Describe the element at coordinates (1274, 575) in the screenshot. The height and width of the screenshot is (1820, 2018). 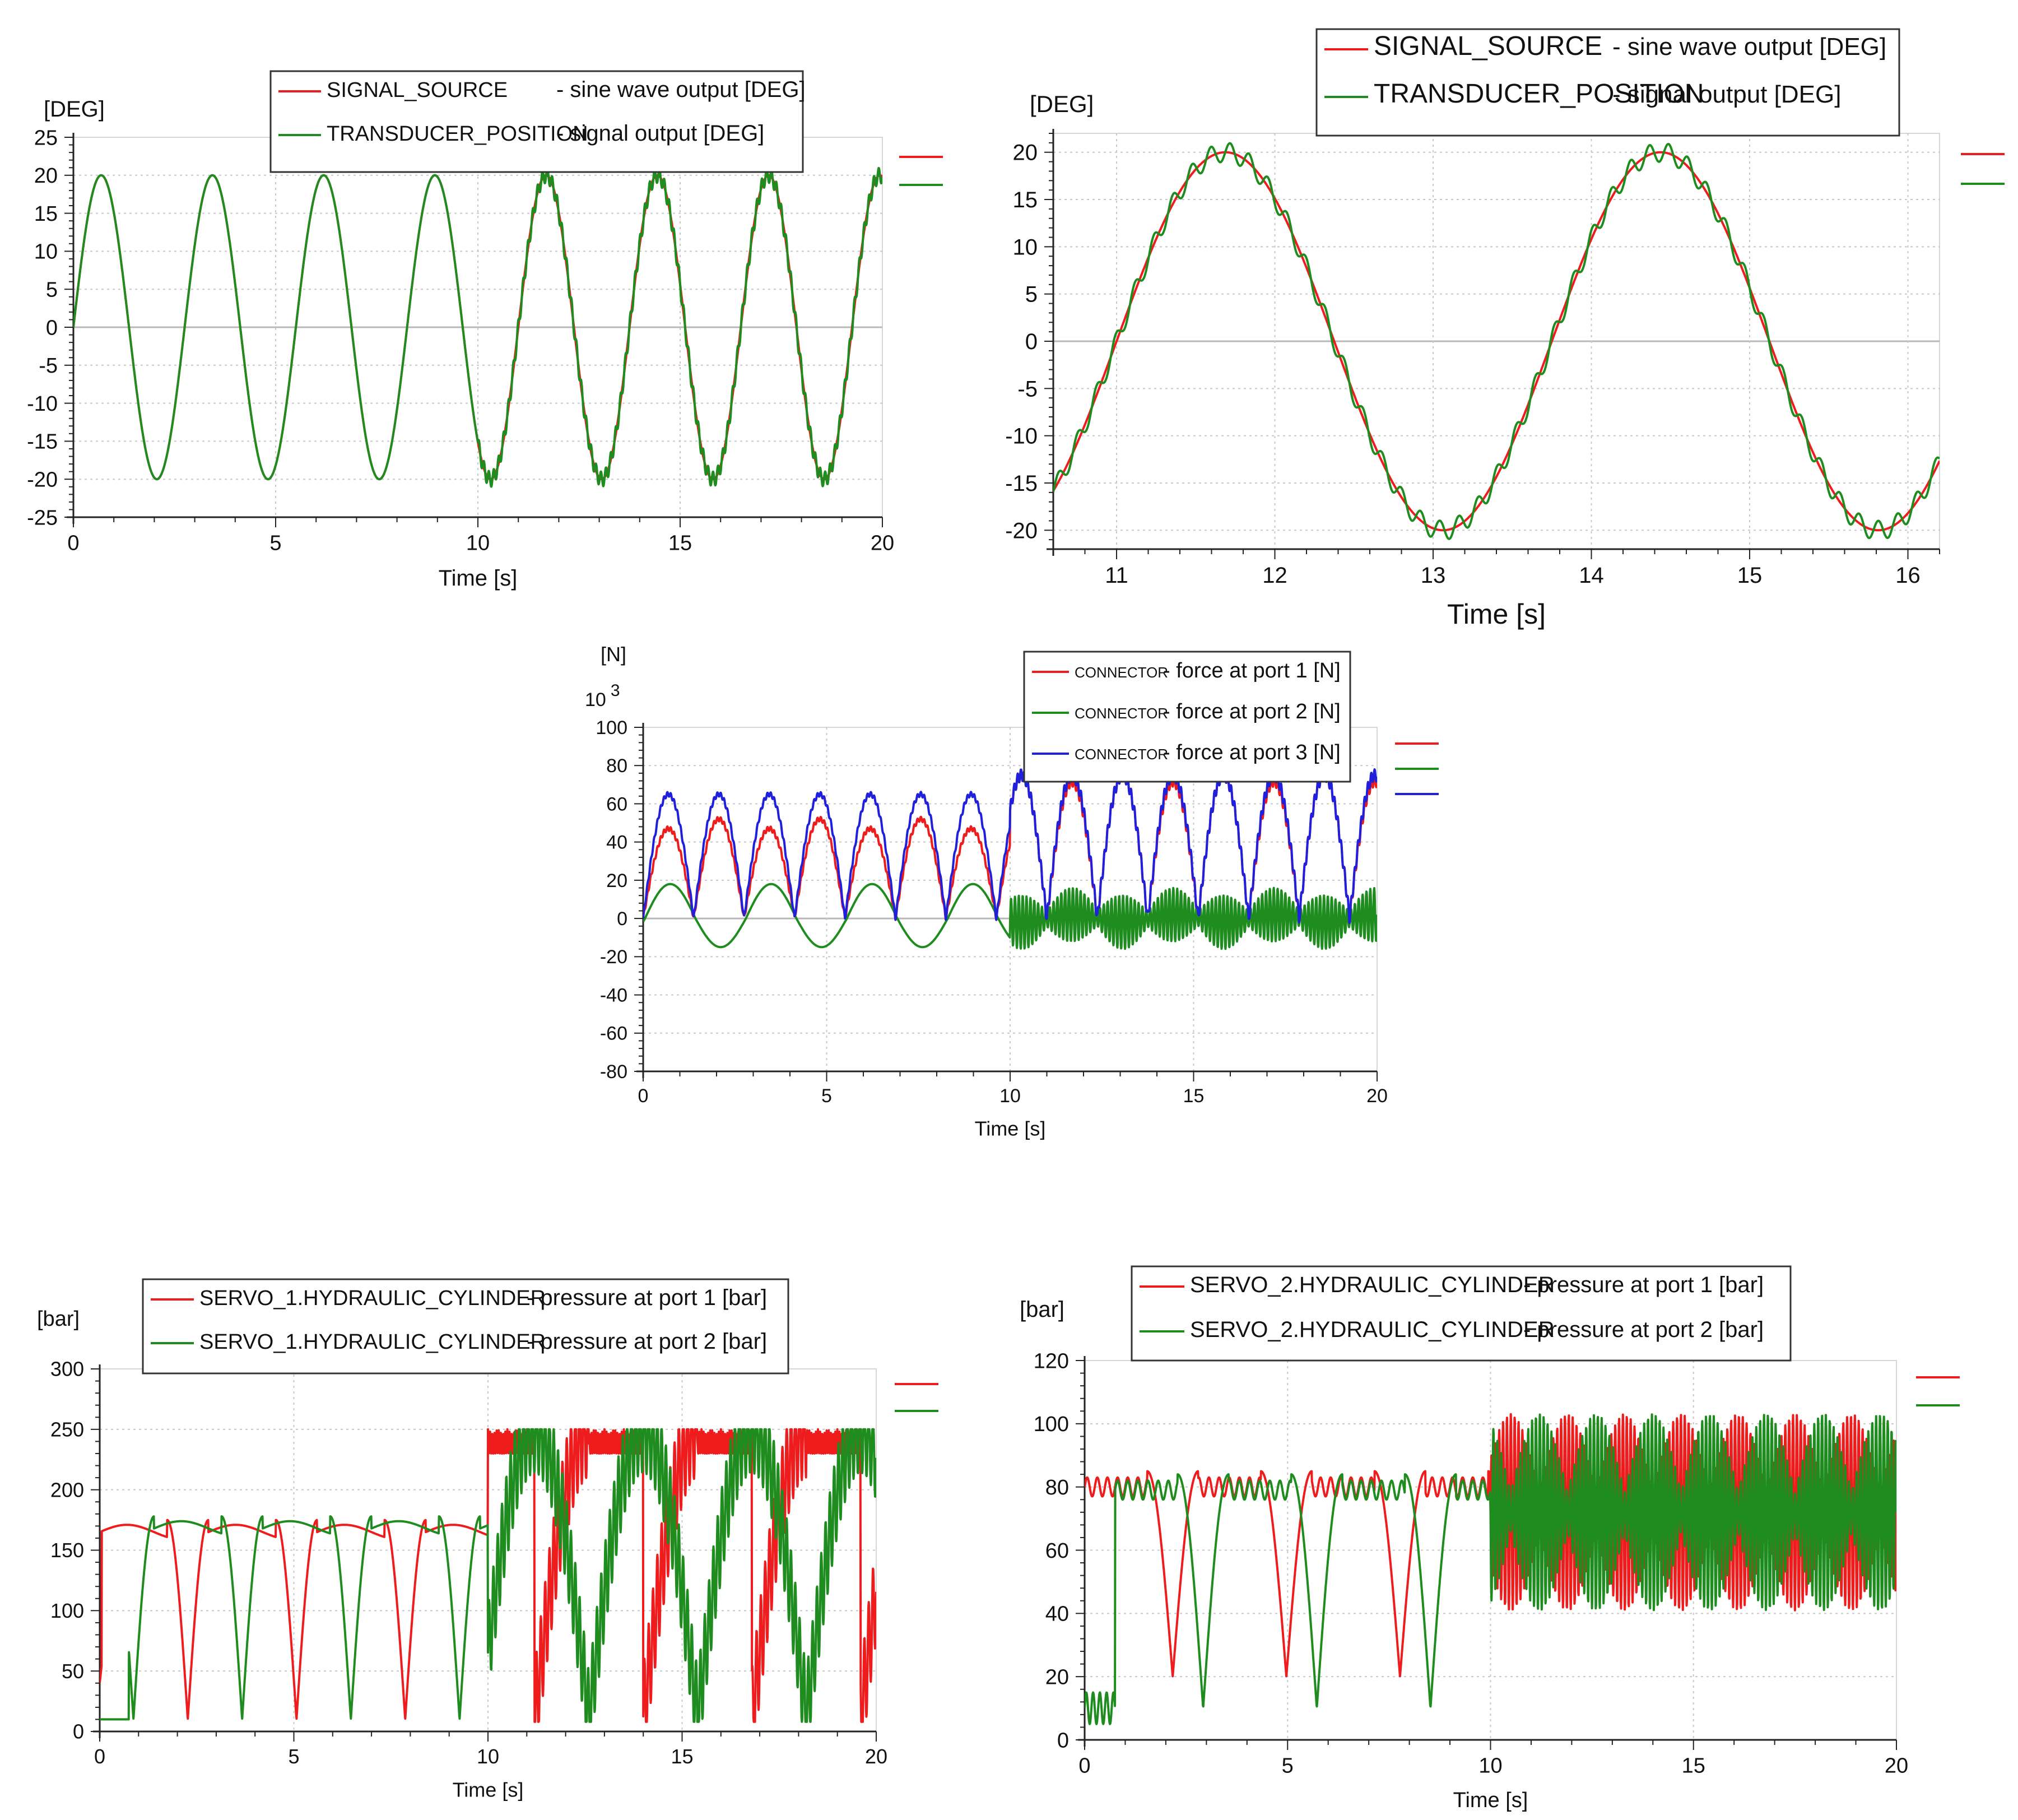
I see `x-tick-label: 12` at that location.